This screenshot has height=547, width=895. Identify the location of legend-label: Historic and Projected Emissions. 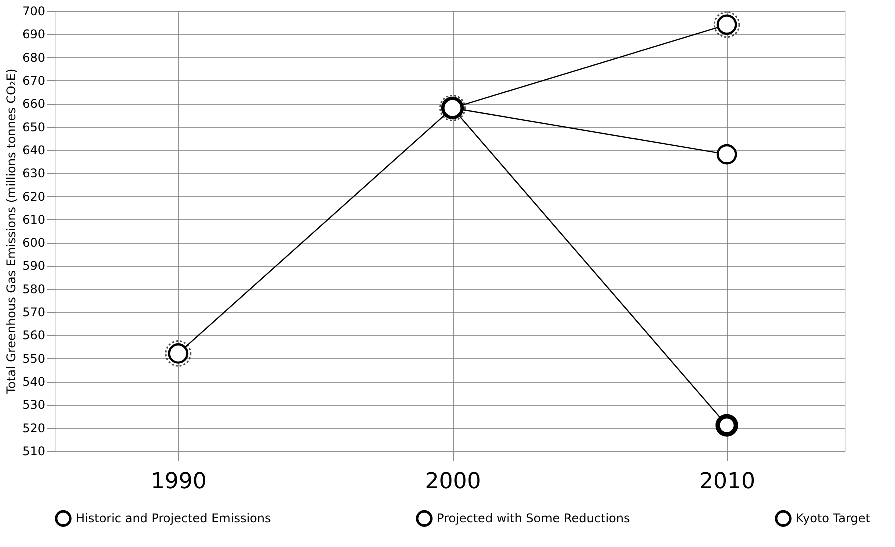
(174, 519).